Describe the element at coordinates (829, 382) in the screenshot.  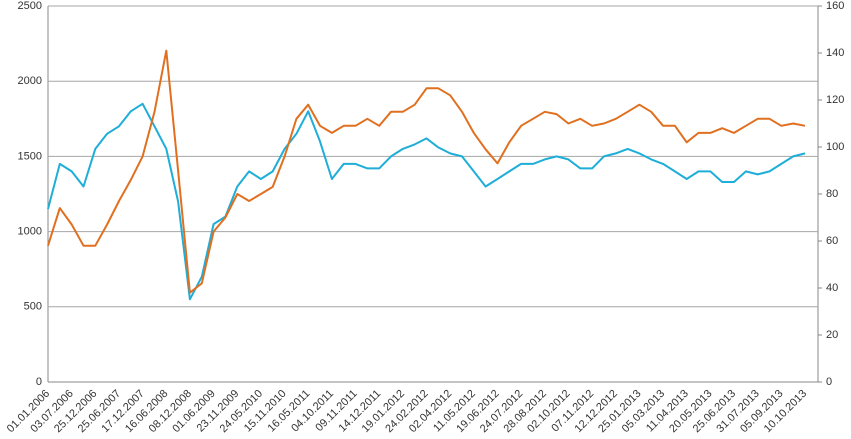
I see `y2-tick-label: 0` at that location.